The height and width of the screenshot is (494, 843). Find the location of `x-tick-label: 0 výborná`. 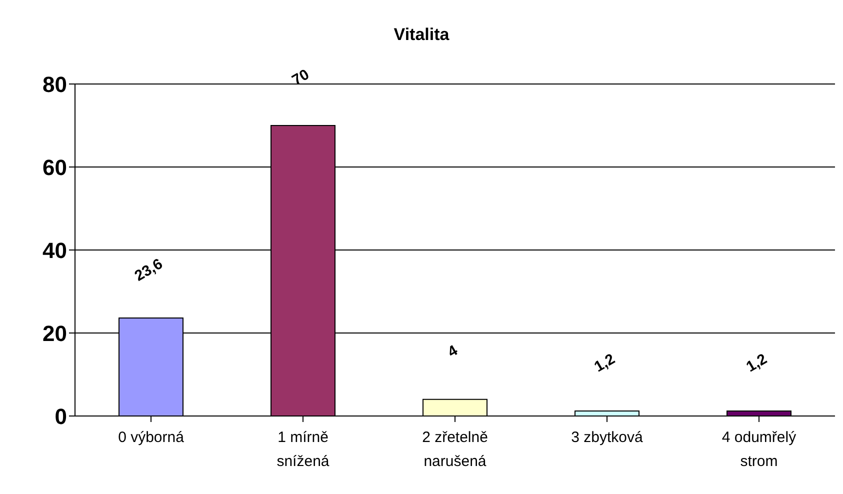

x-tick-label: 0 výborná is located at coordinates (151, 437).